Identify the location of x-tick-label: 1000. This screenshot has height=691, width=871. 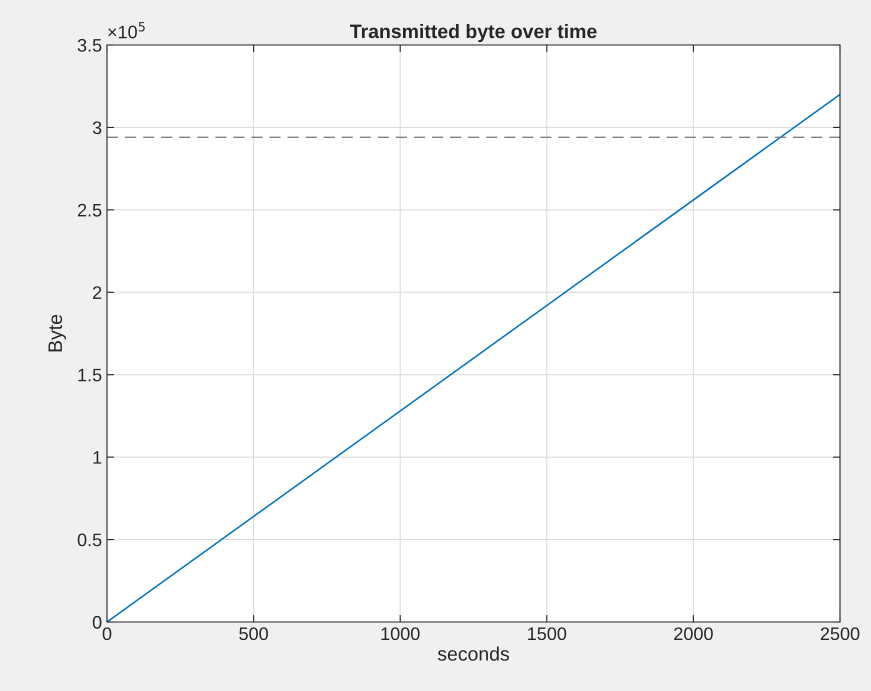
(400, 633).